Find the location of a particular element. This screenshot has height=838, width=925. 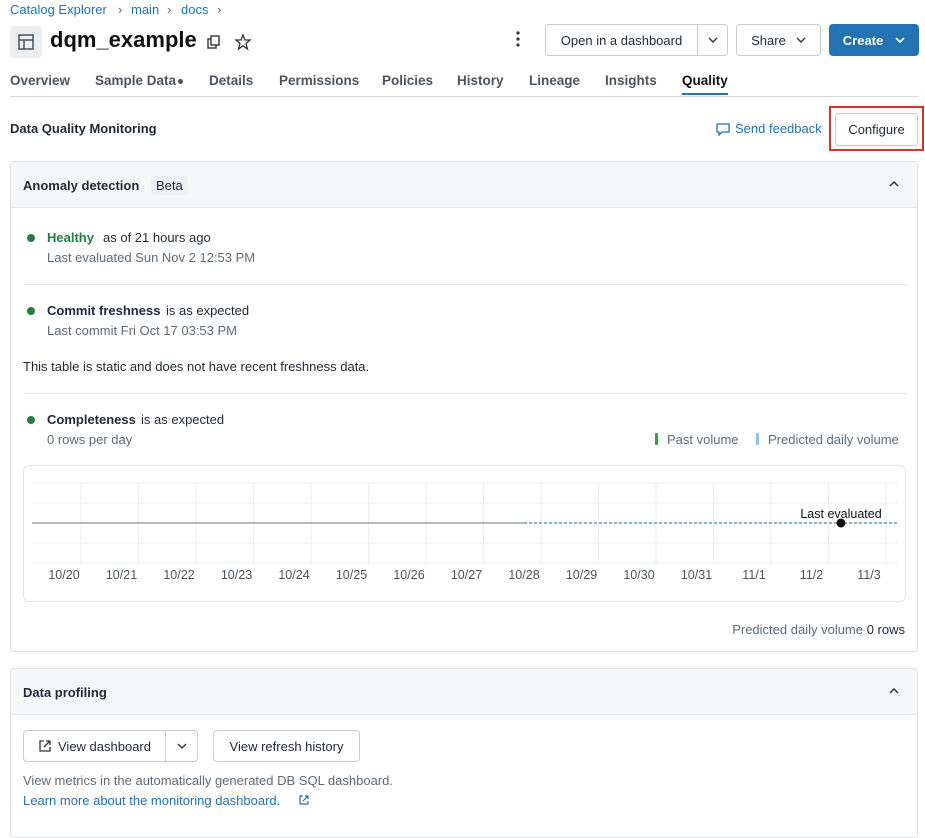

freshness-suffix: is as expected is located at coordinates (208, 310).